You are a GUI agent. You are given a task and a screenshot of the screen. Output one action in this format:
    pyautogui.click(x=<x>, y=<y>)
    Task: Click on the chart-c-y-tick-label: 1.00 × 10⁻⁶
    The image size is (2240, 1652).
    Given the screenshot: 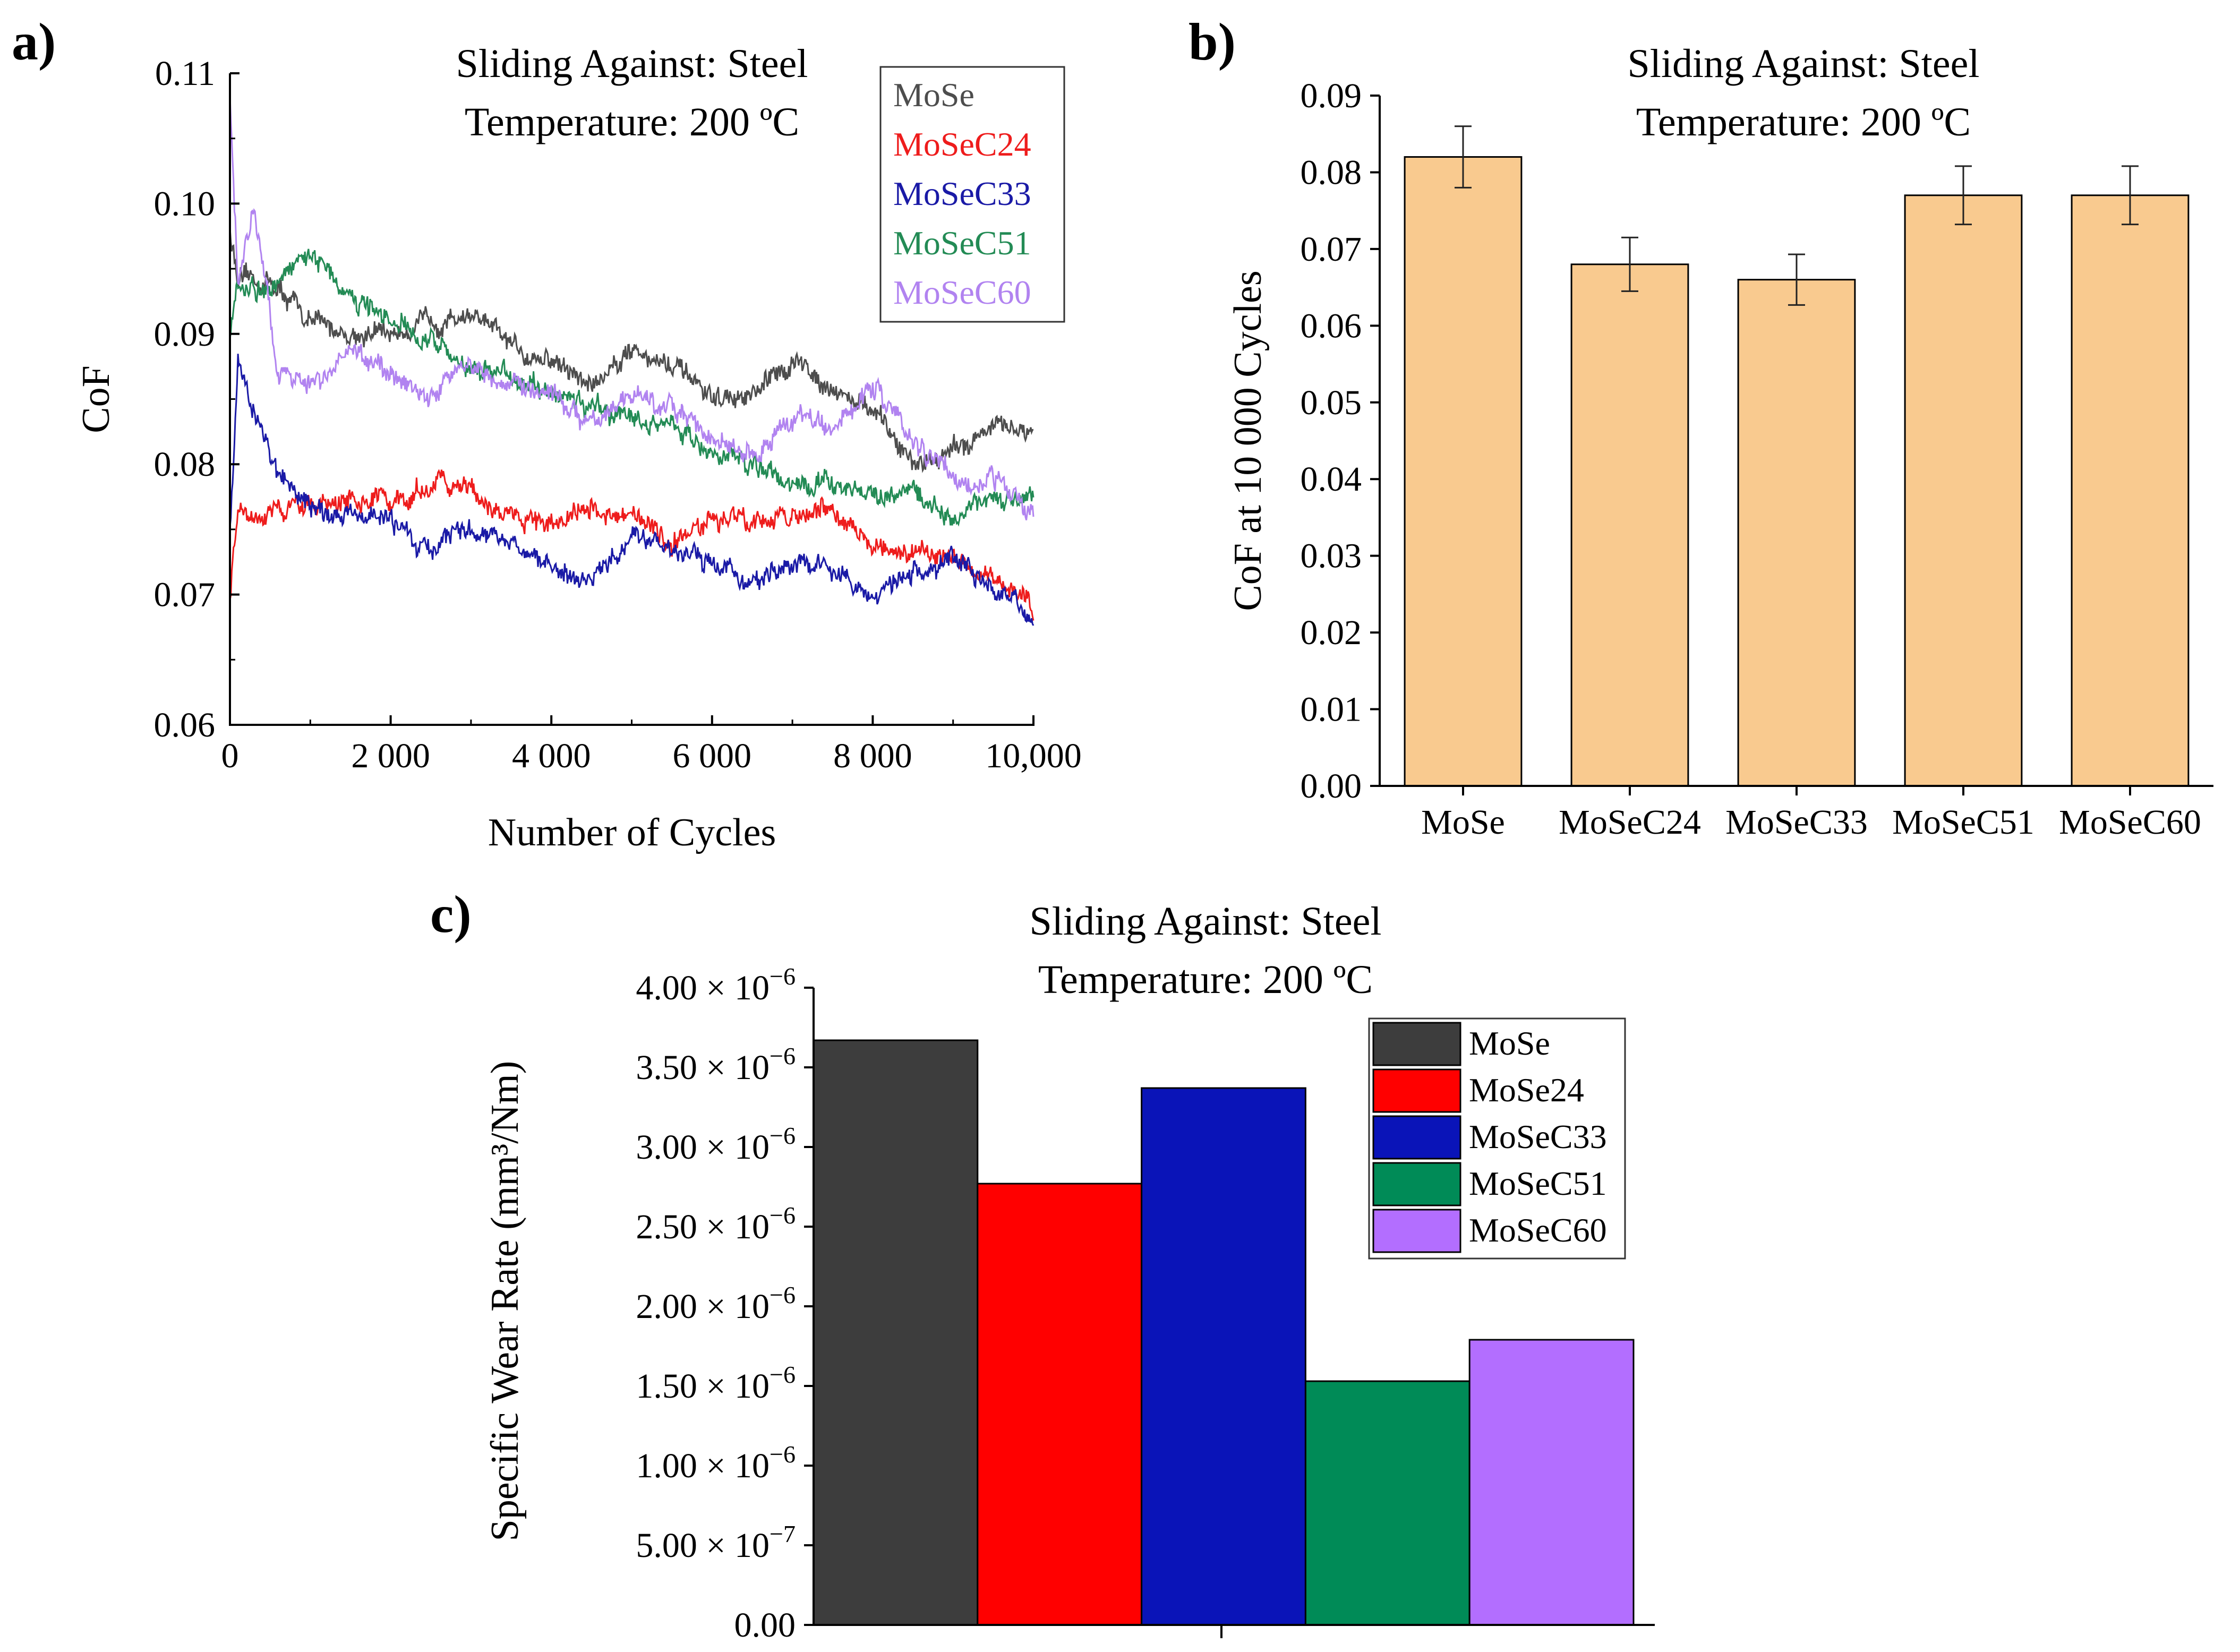 What is the action you would take?
    pyautogui.click(x=716, y=1463)
    